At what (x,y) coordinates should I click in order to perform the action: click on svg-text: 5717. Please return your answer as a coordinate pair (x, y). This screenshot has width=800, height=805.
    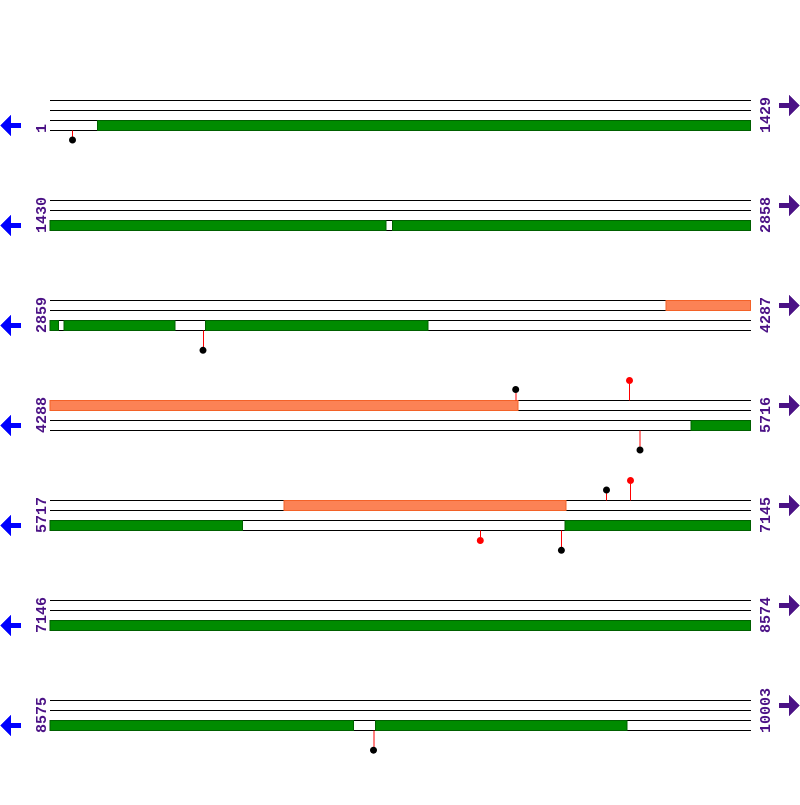
    Looking at the image, I should click on (42, 515).